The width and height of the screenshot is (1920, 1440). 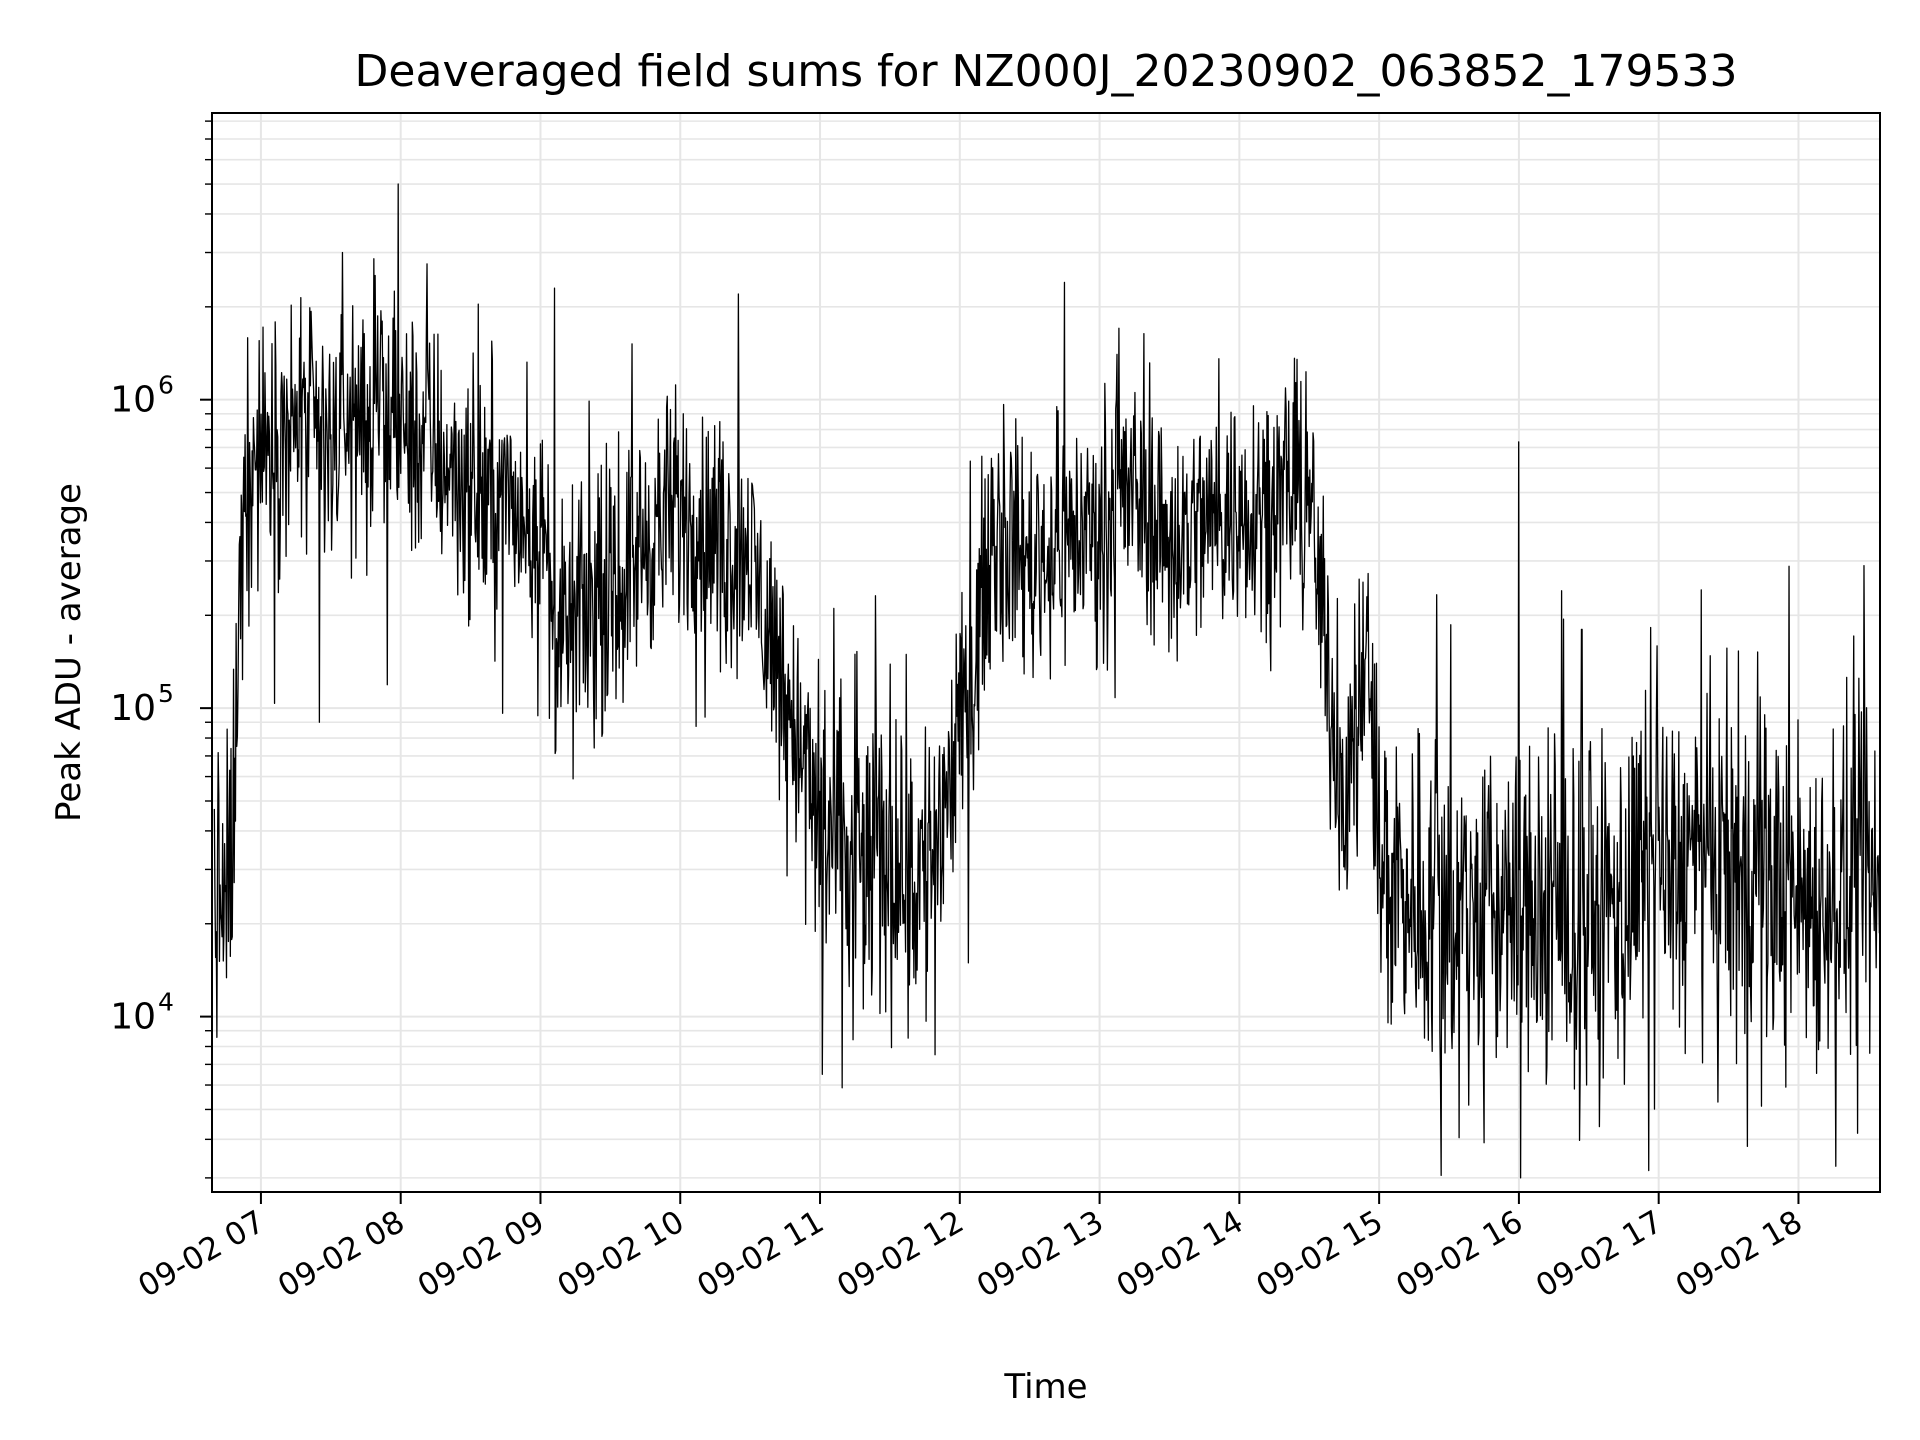 What do you see at coordinates (166, 385) in the screenshot?
I see `y-tick-exponent: 6` at bounding box center [166, 385].